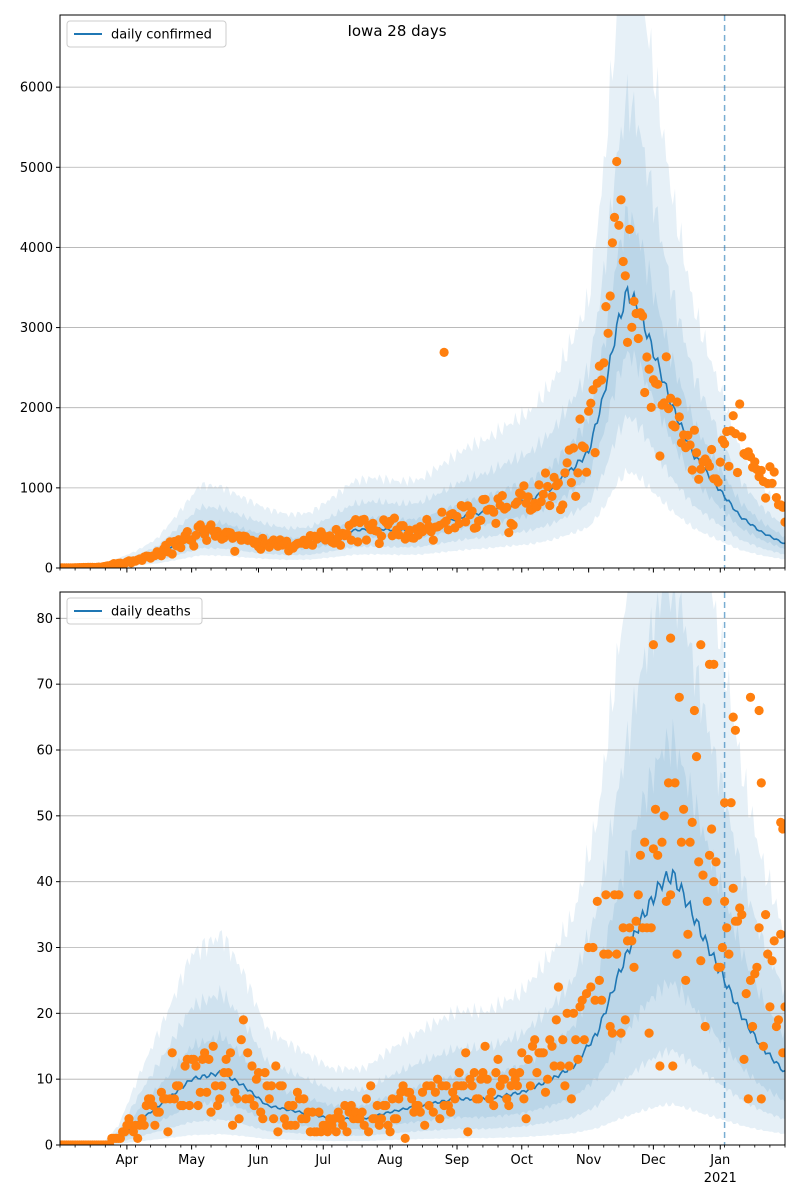 This screenshot has width=800, height=1200. I want to click on xtick-label: Nov, so click(589, 1160).